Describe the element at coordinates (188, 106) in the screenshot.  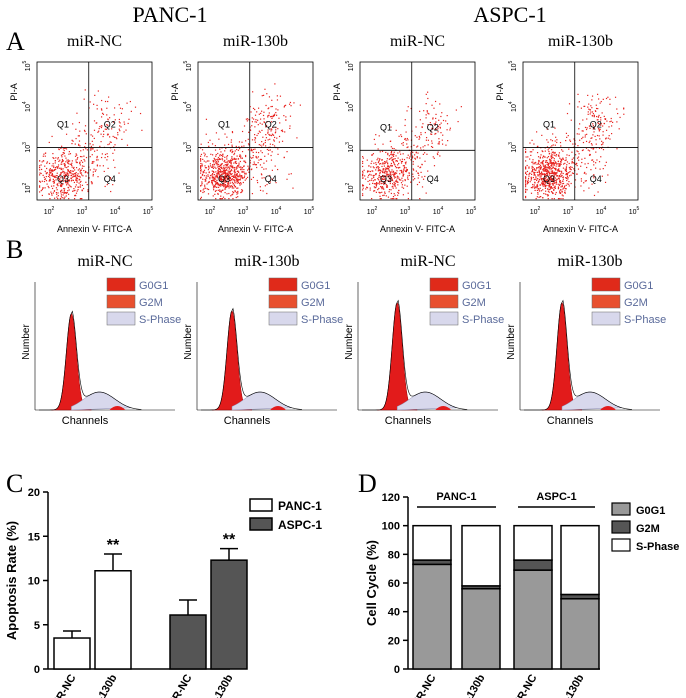
I see `y-tick-label: 104` at that location.